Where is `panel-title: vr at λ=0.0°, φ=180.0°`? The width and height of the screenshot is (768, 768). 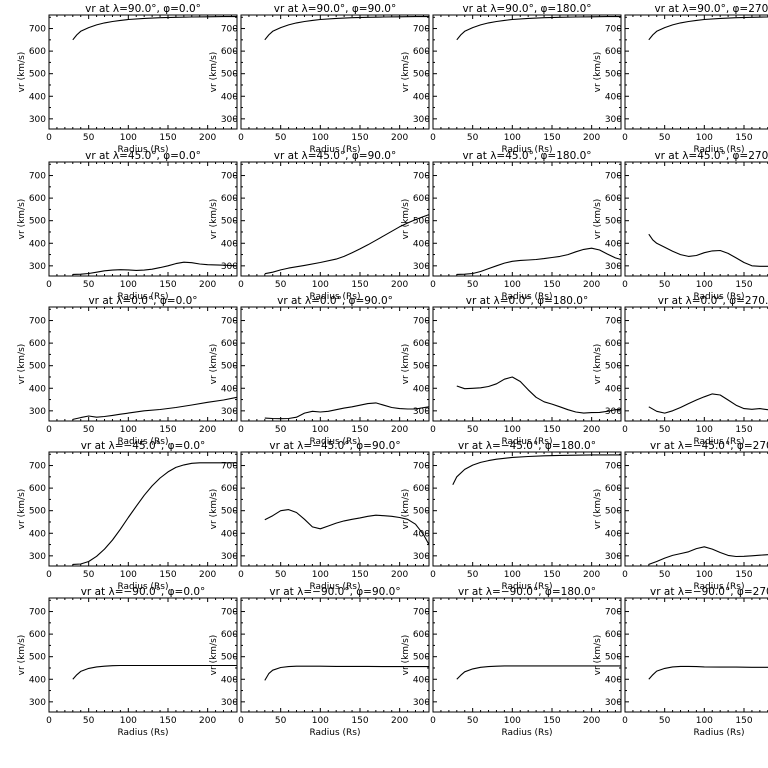 panel-title: vr at λ=0.0°, φ=180.0° is located at coordinates (527, 301).